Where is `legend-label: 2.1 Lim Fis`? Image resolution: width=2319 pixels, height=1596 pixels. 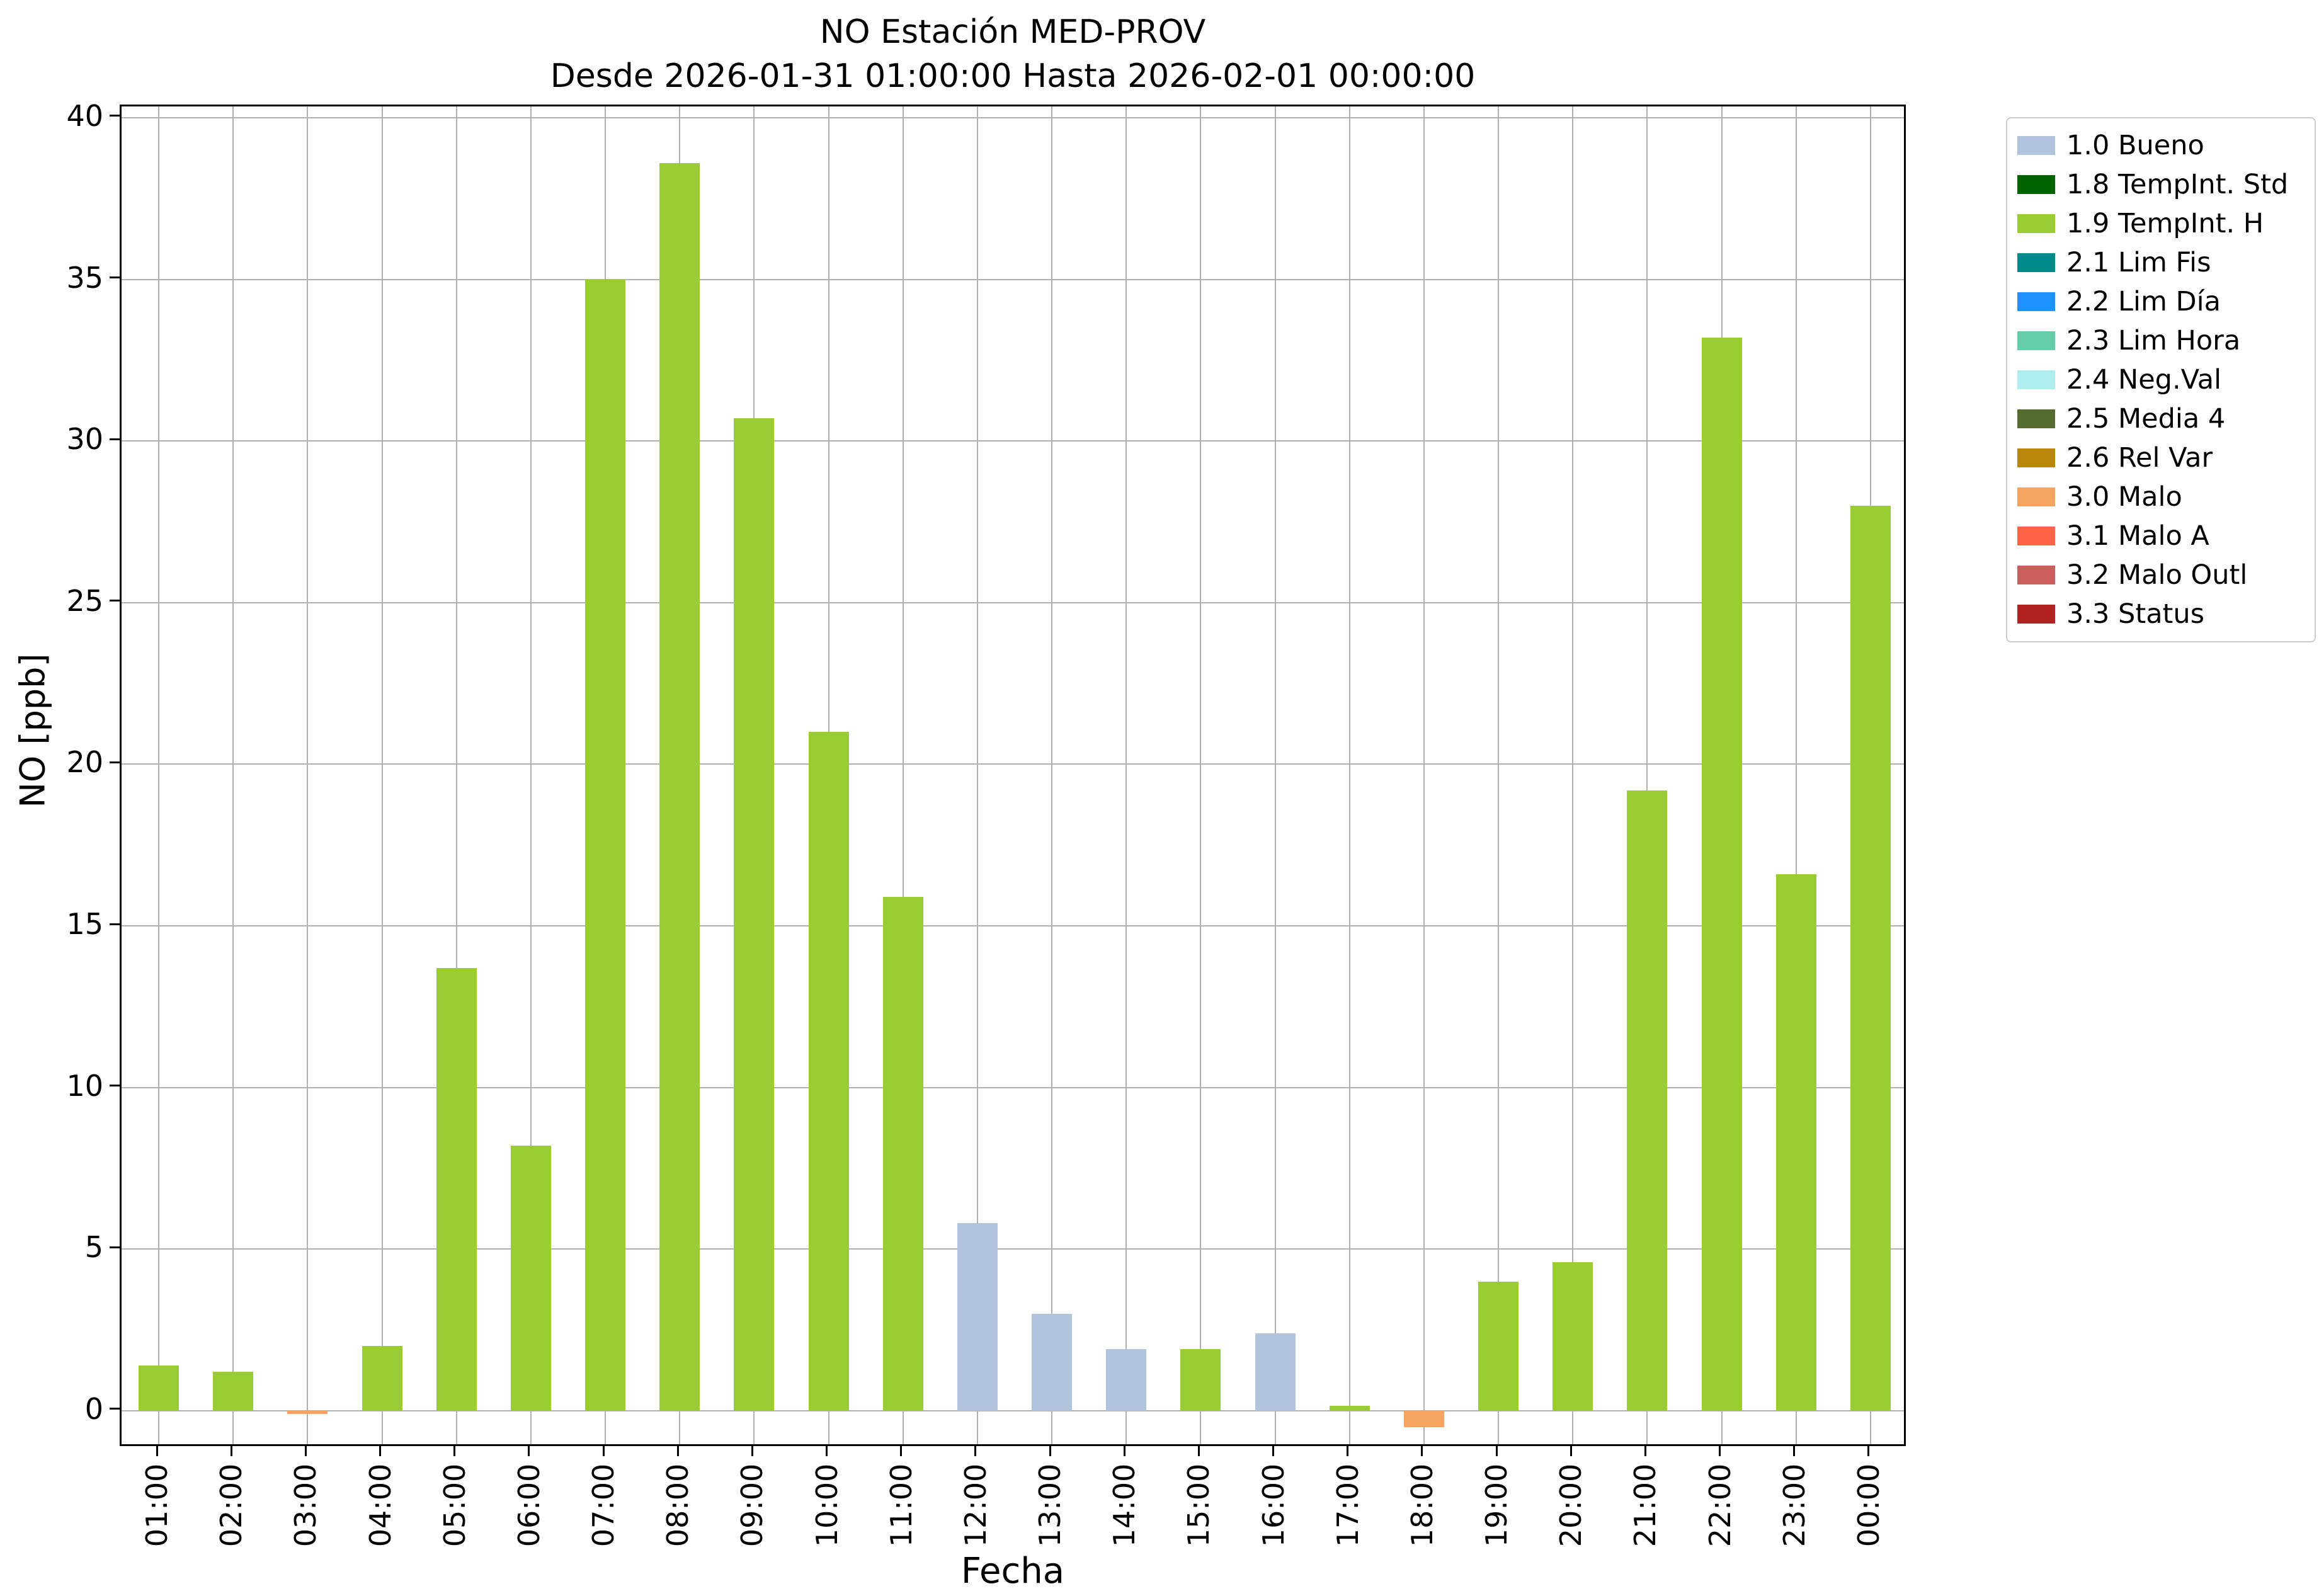
legend-label: 2.1 Lim Fis is located at coordinates (2138, 262).